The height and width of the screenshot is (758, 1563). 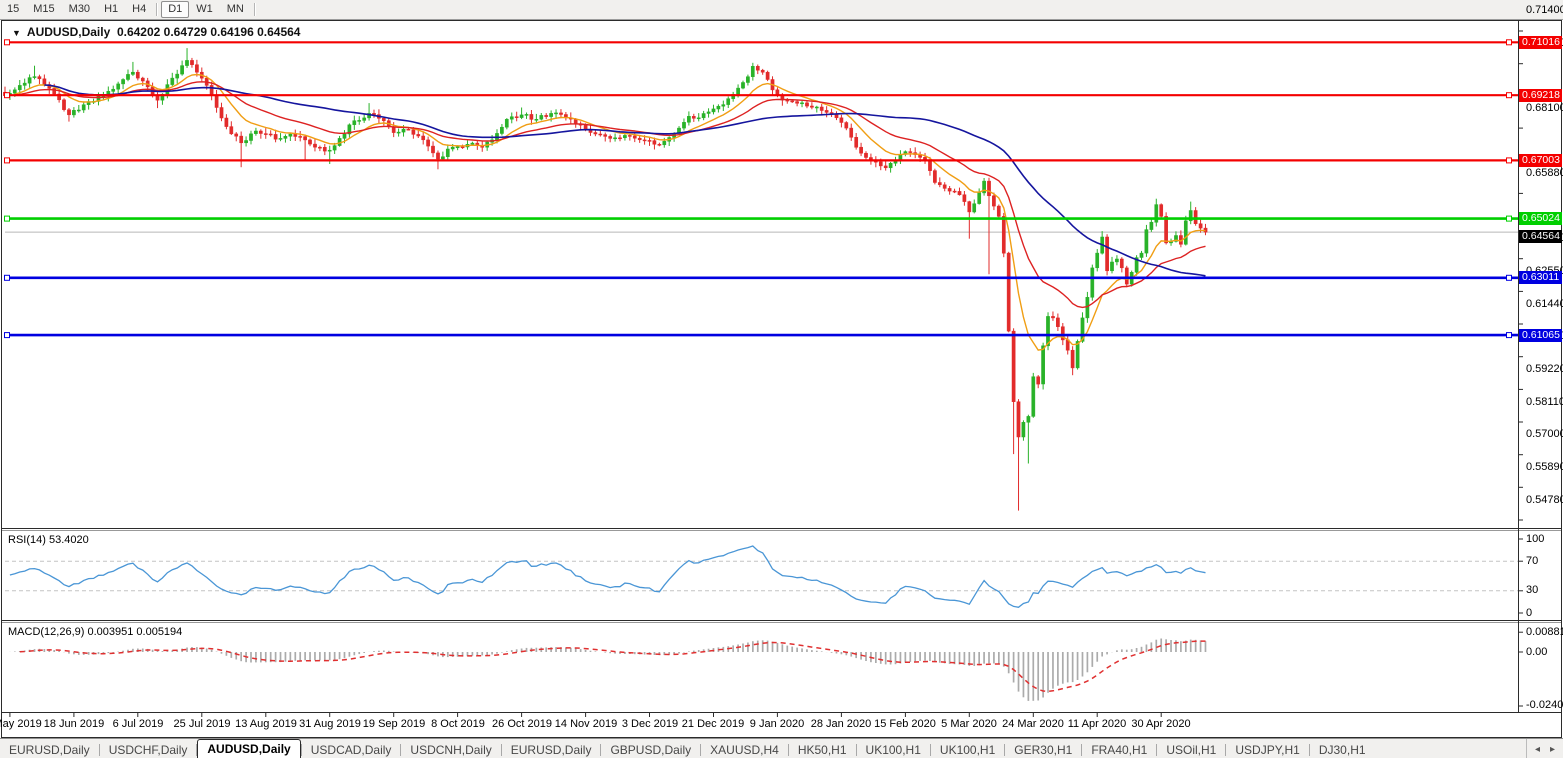 I want to click on date-axis-label: 30 May 2019, so click(x=21, y=724).